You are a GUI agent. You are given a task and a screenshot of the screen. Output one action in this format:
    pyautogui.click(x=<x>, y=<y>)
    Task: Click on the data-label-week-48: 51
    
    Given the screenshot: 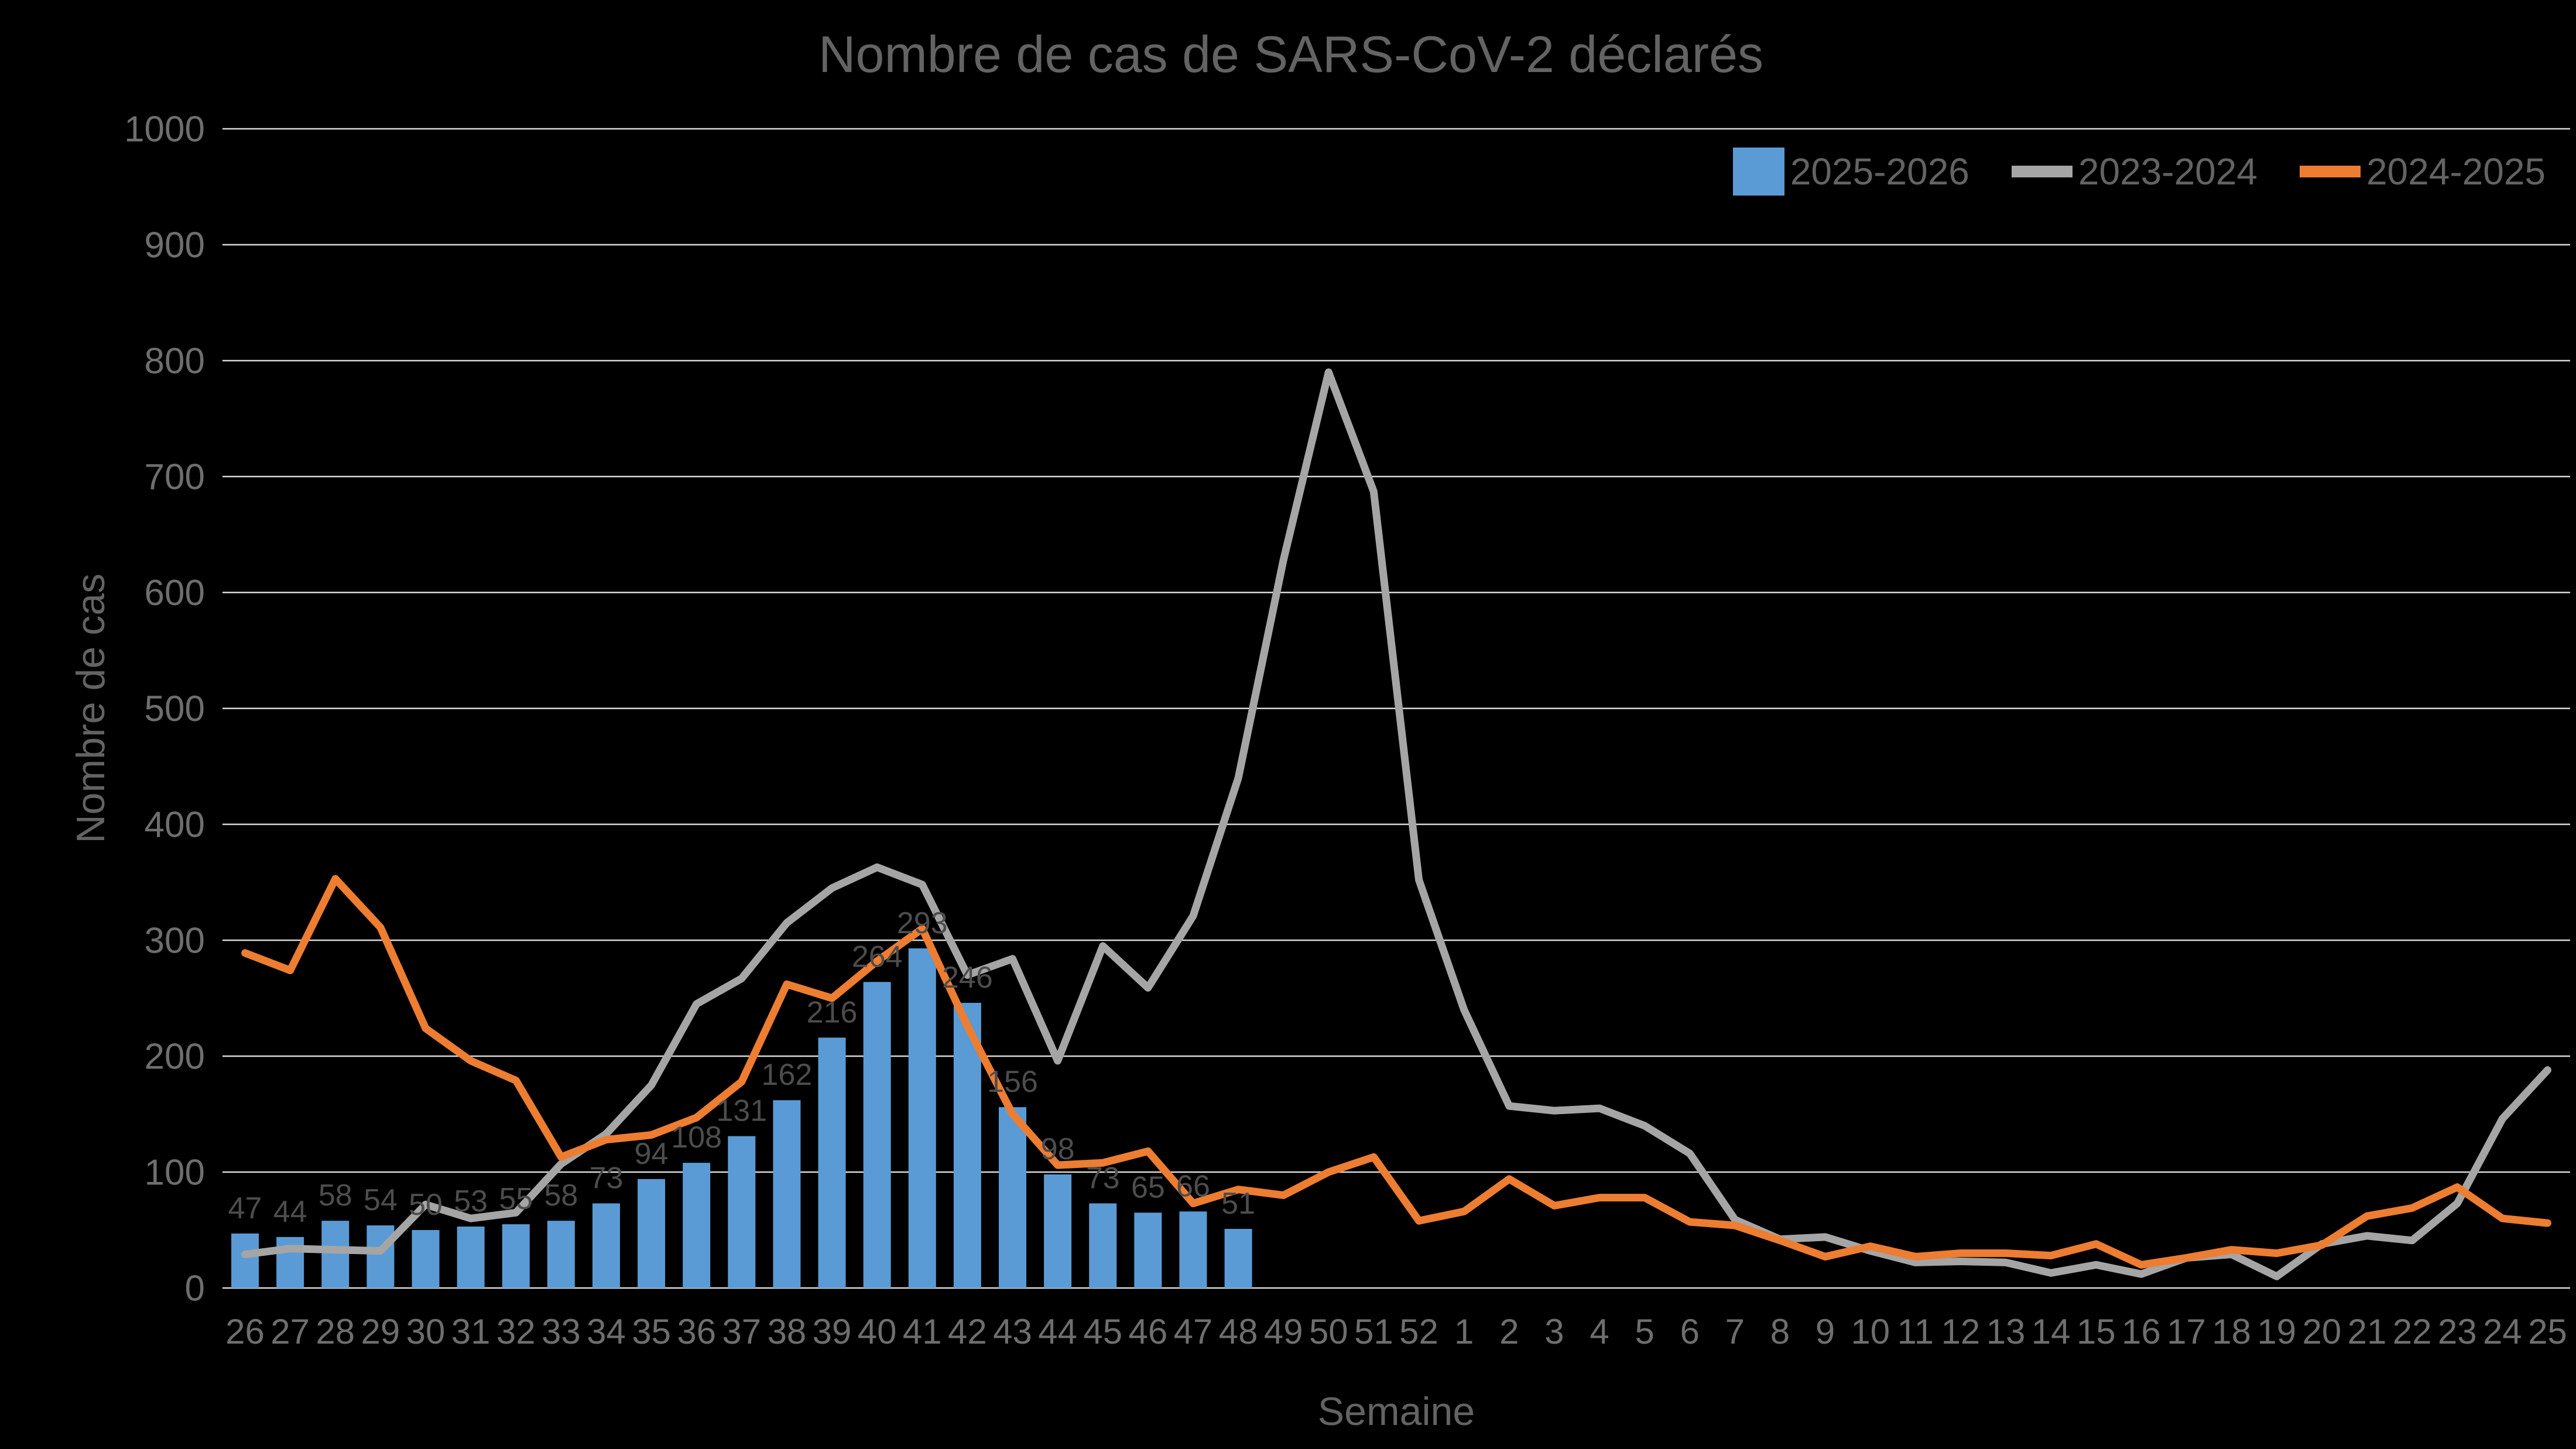 What is the action you would take?
    pyautogui.click(x=1238, y=1204)
    